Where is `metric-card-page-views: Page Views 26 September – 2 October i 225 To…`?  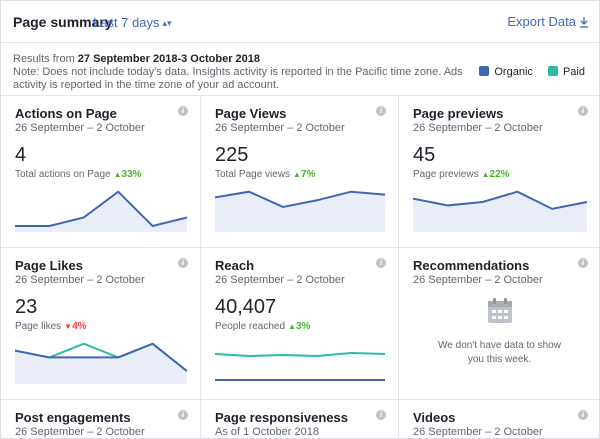 metric-card-page-views: Page Views 26 September – 2 October i 225 To… is located at coordinates (300, 172).